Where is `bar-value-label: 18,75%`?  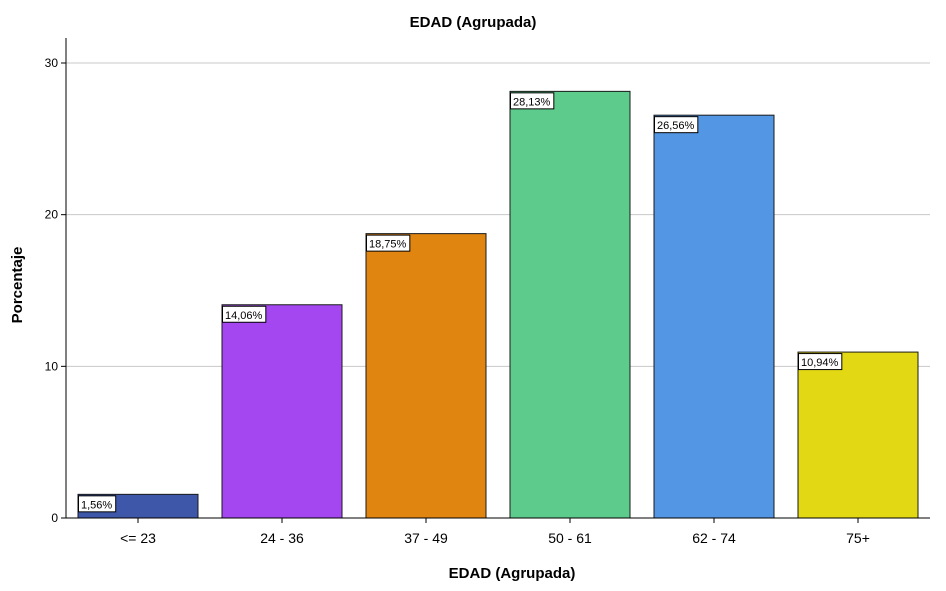 bar-value-label: 18,75% is located at coordinates (388, 245).